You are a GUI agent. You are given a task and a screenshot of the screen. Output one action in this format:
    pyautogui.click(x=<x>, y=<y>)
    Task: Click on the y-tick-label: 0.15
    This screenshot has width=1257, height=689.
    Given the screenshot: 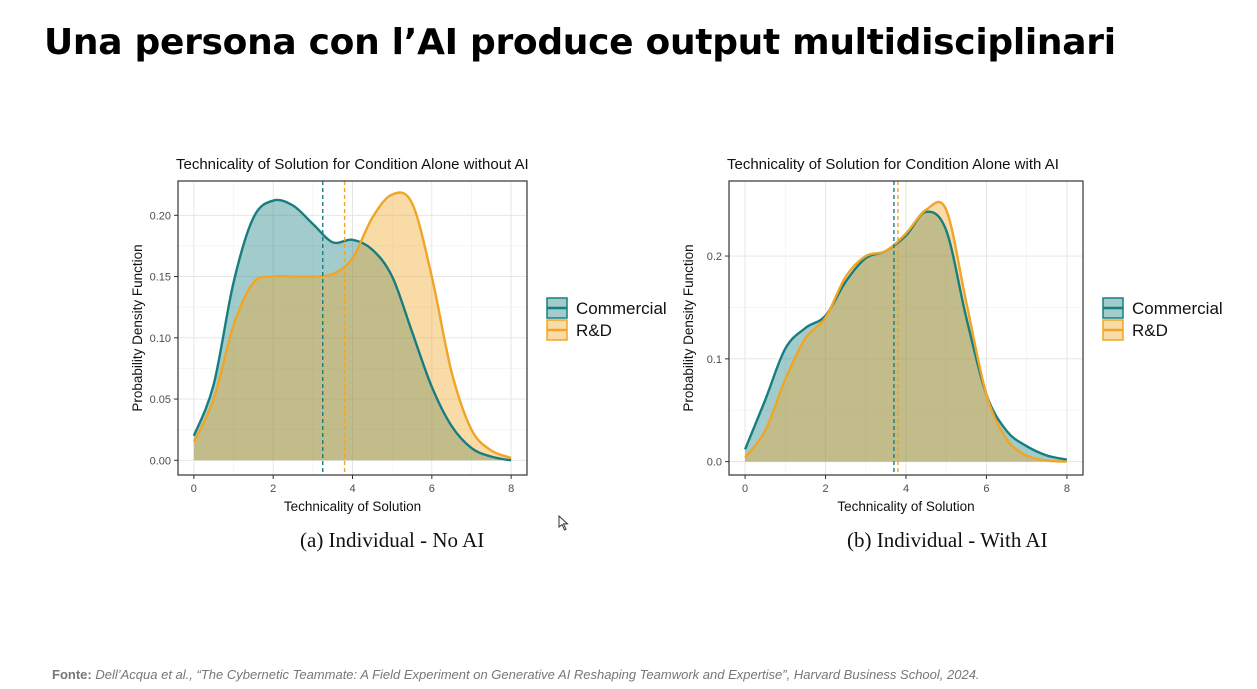 What is the action you would take?
    pyautogui.click(x=160, y=278)
    